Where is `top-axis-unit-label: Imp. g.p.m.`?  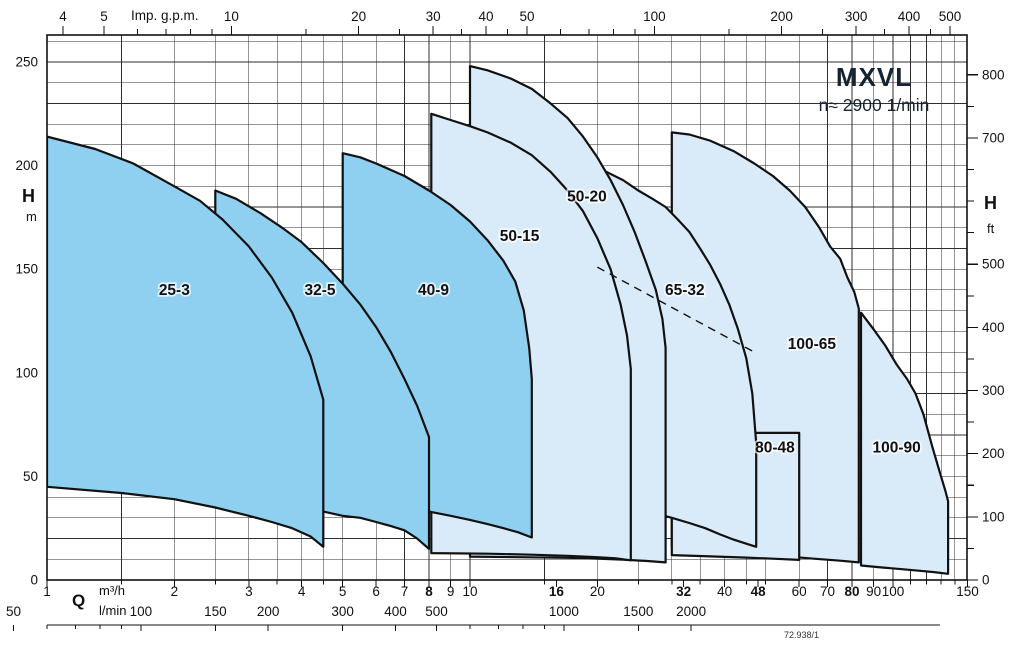
top-axis-unit-label: Imp. g.p.m. is located at coordinates (165, 15).